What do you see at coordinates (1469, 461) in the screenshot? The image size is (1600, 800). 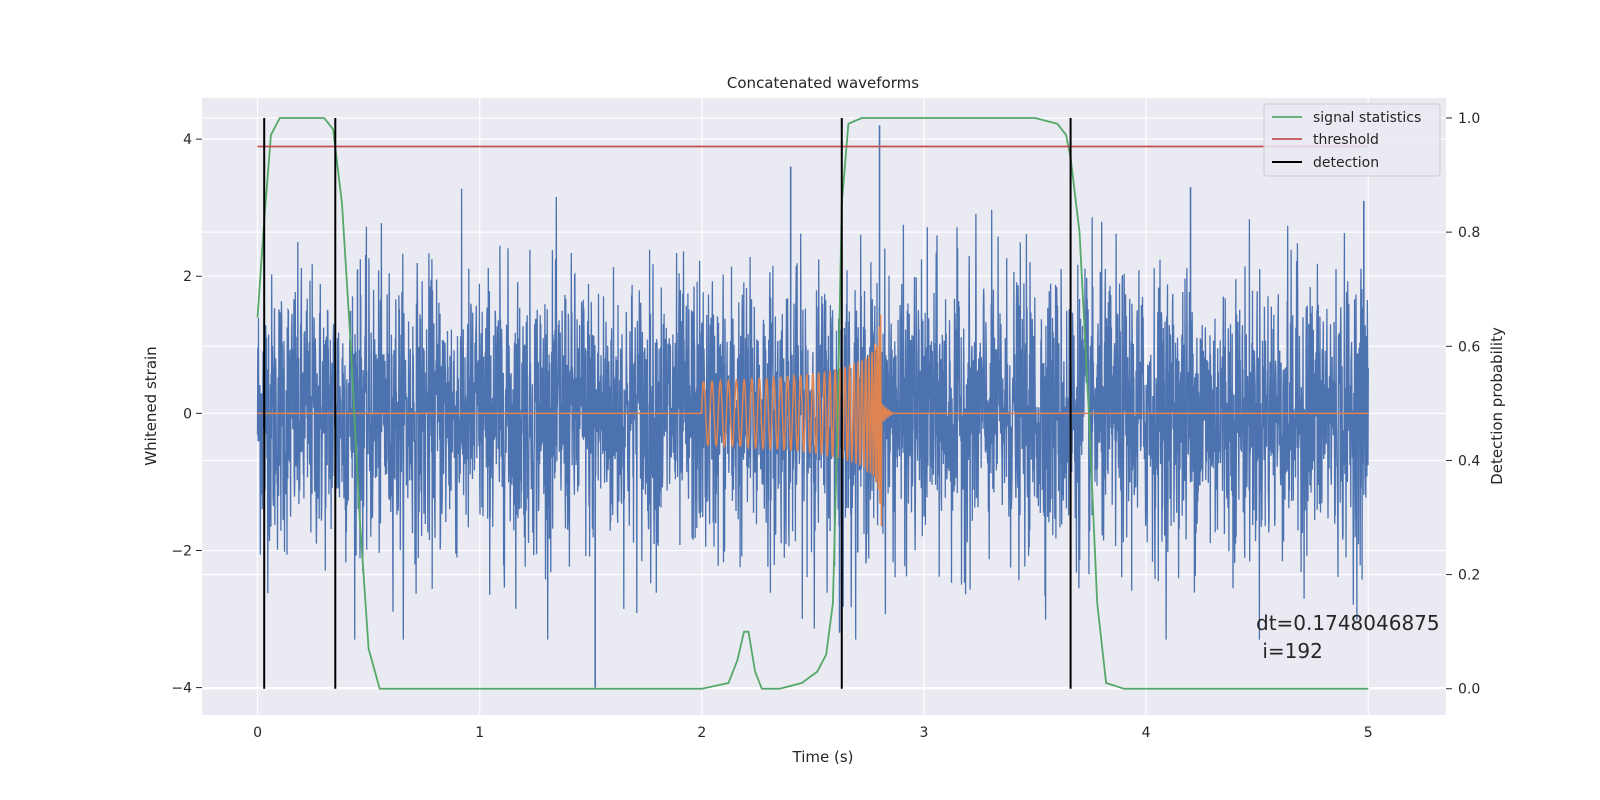 I see `y2-tick-label: 0.4` at bounding box center [1469, 461].